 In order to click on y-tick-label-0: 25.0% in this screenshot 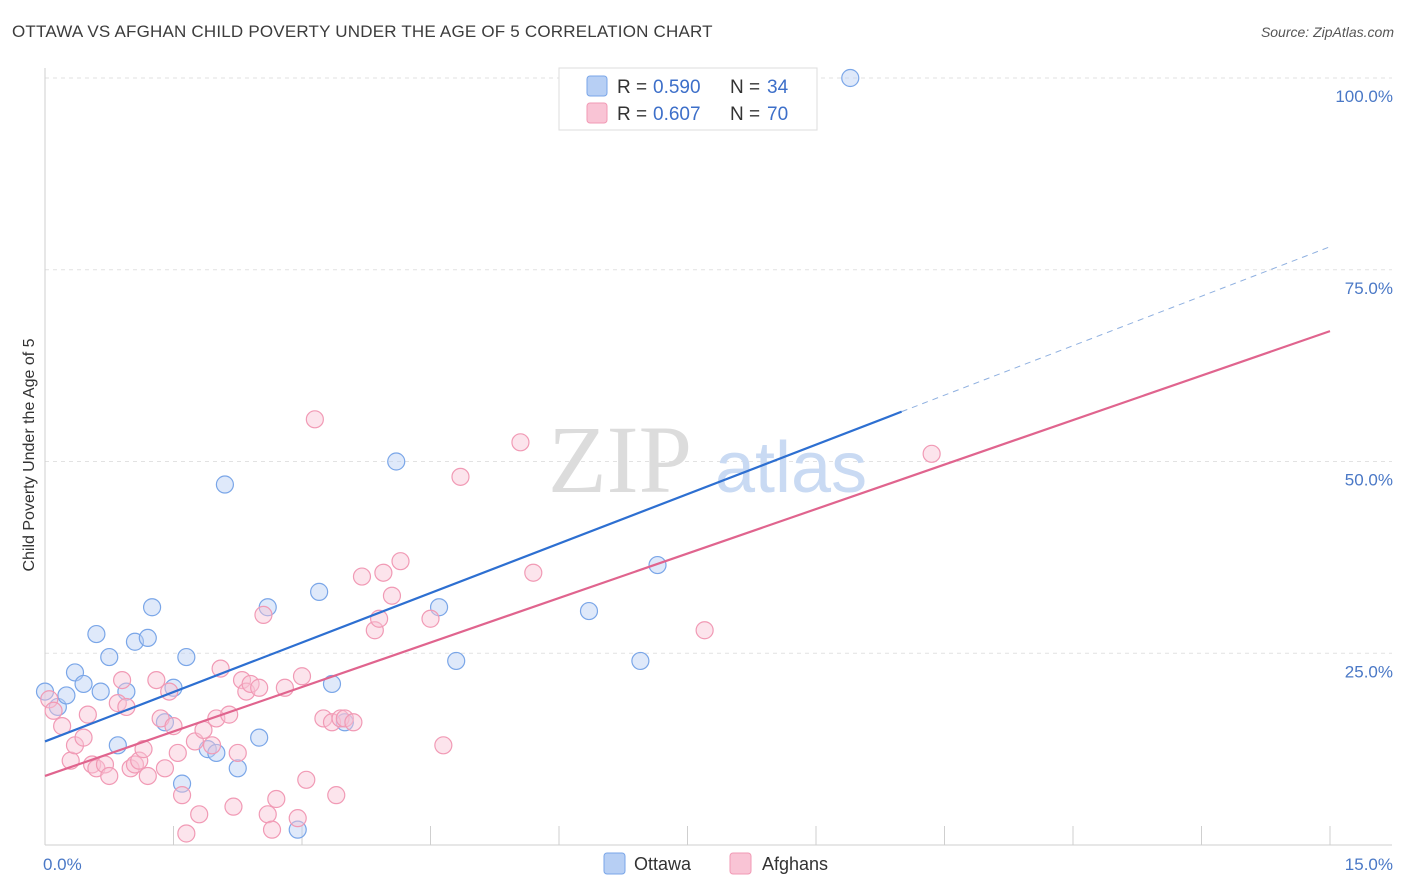, I will do `click(1369, 671)`.